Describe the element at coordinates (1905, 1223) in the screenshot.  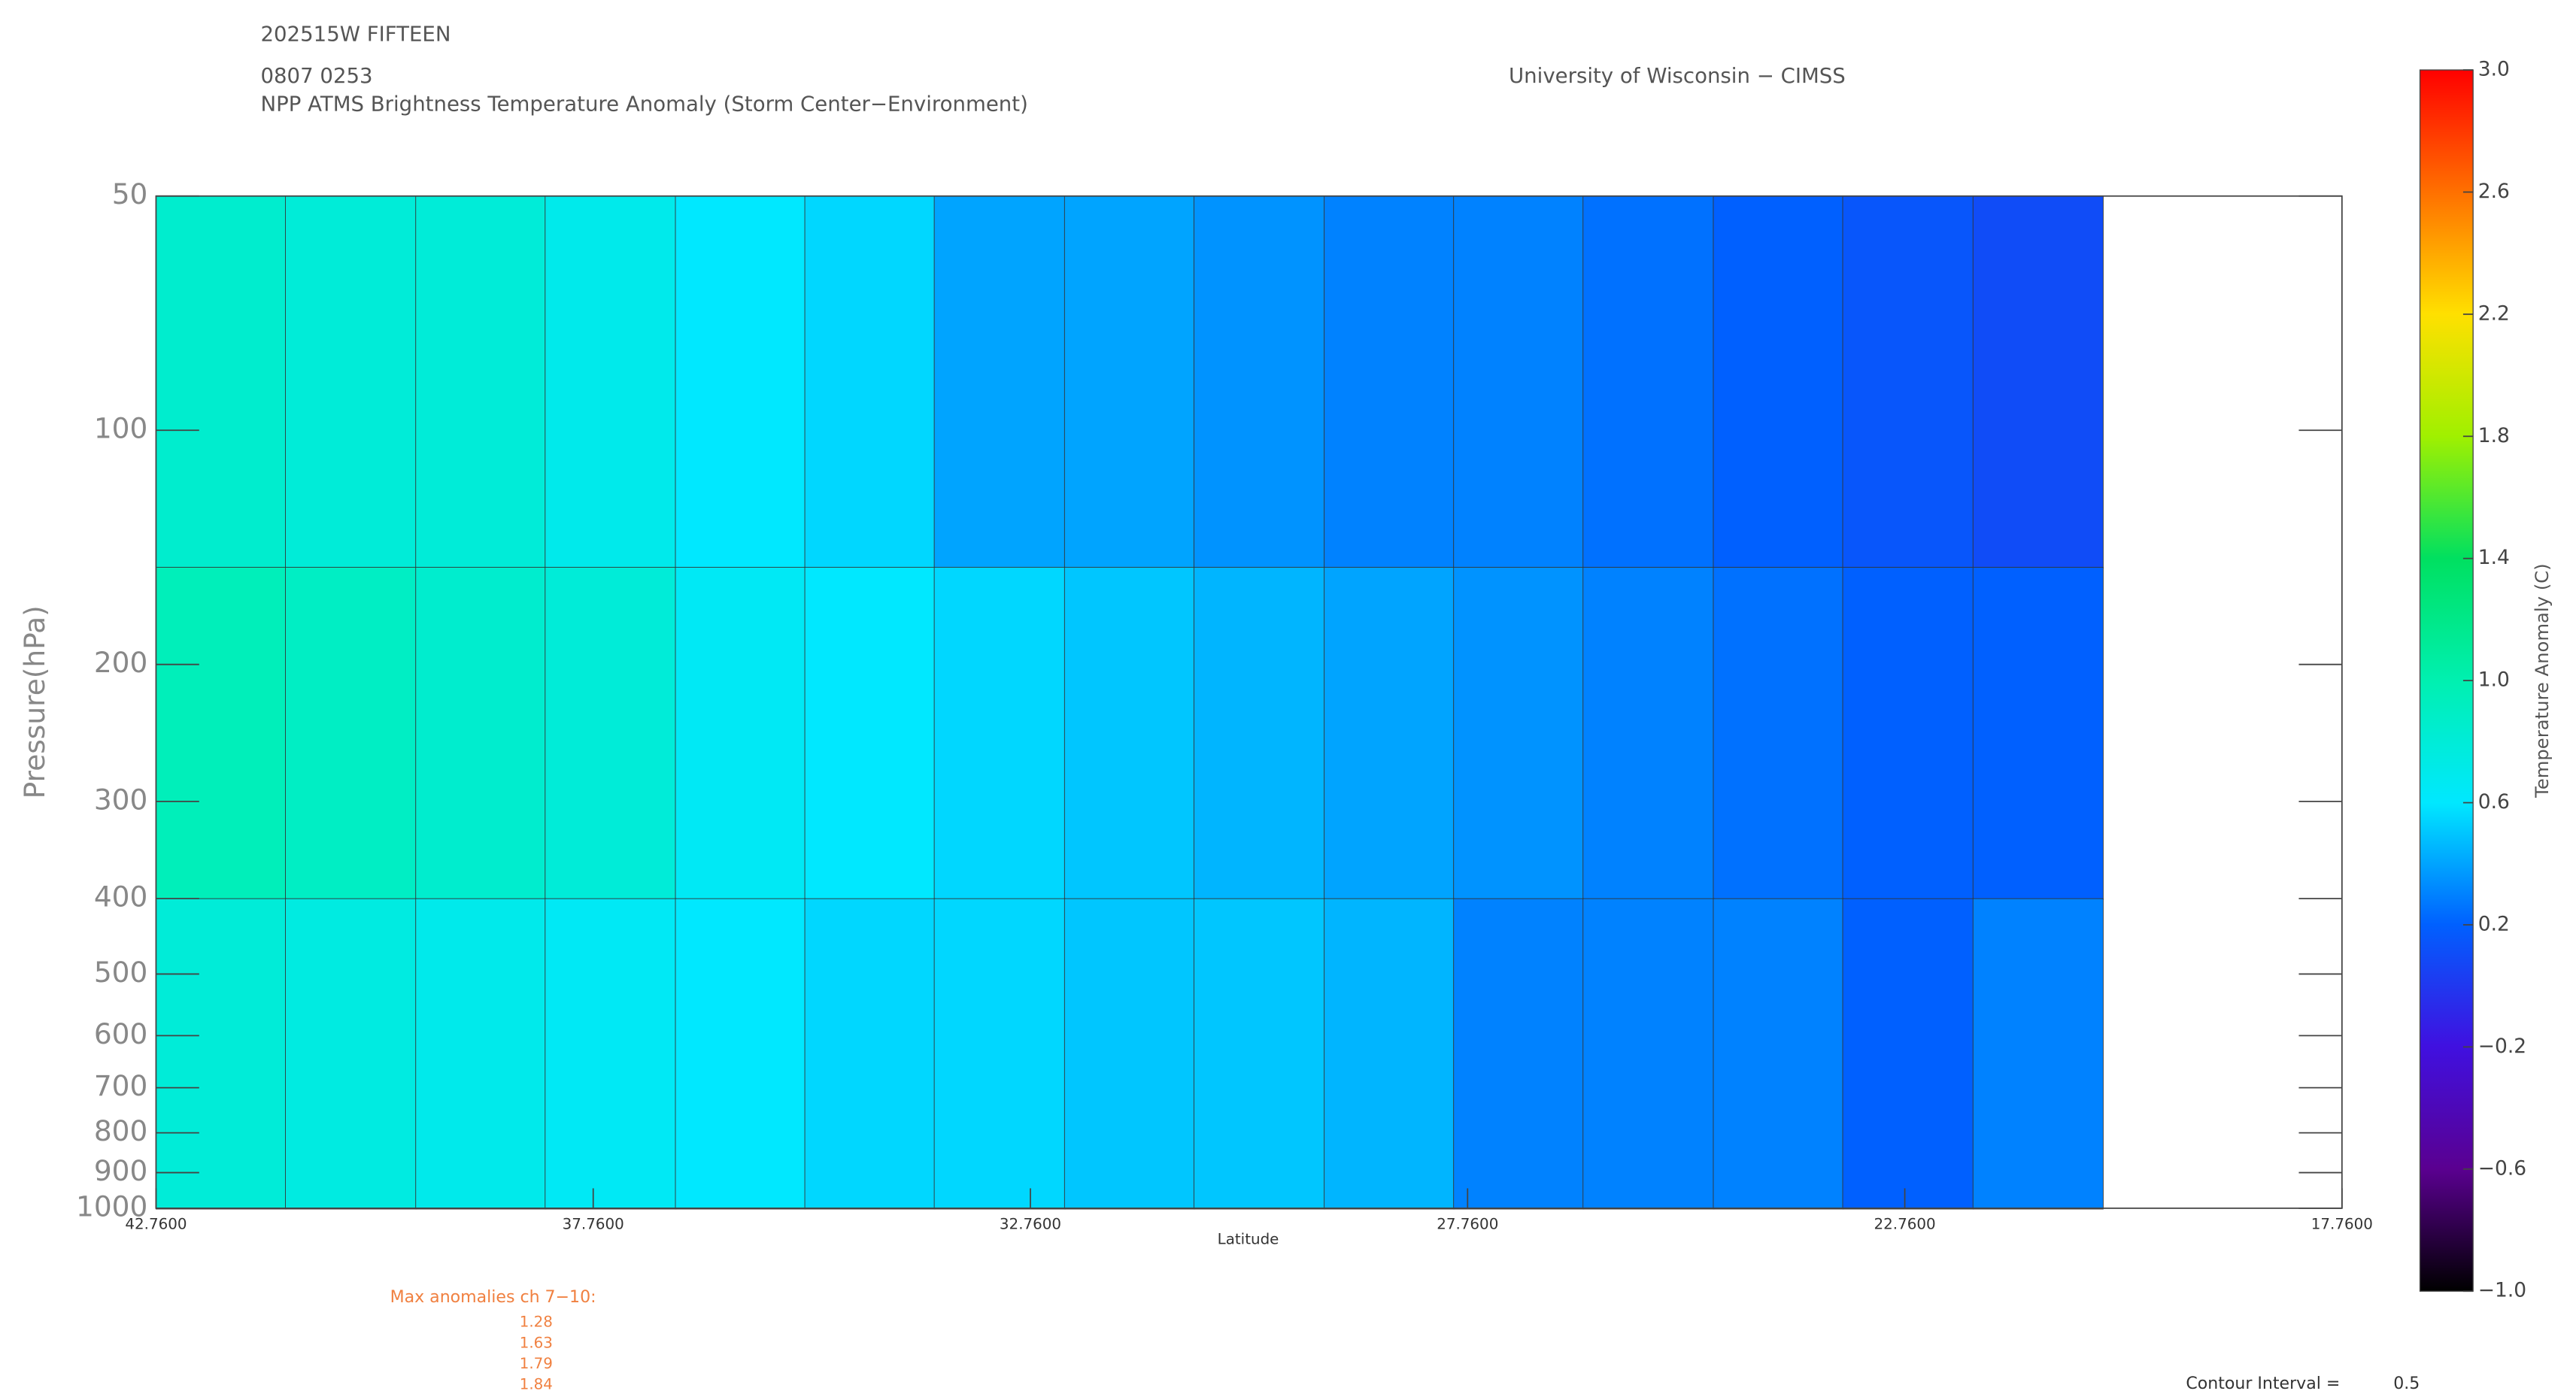
I see `x-tick-label: 22.7600` at that location.